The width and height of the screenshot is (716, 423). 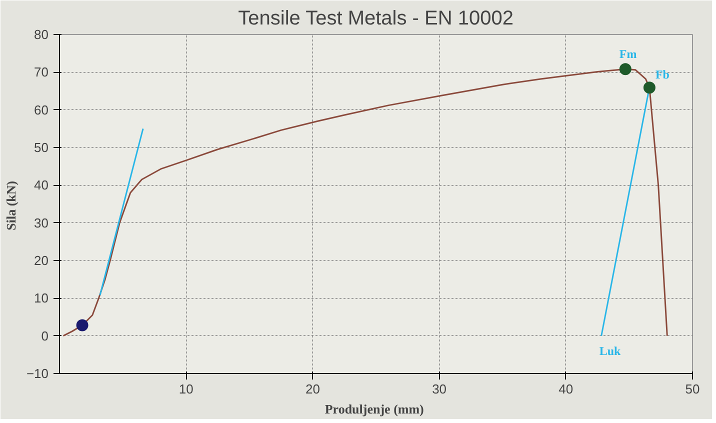 What do you see at coordinates (312, 389) in the screenshot?
I see `x-tick-label: 20` at bounding box center [312, 389].